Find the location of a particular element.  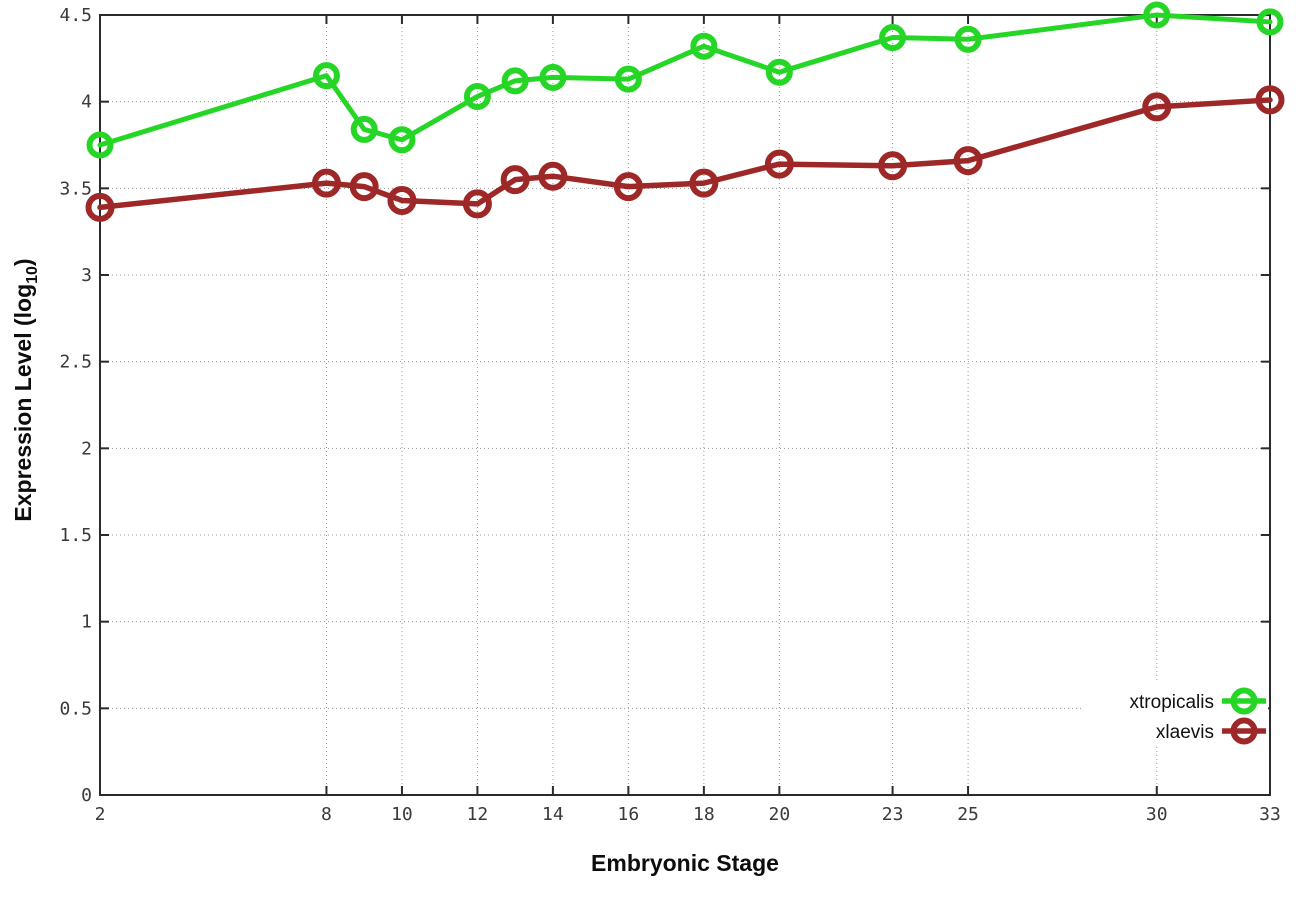

y-tick-label: 1 is located at coordinates (86, 622).